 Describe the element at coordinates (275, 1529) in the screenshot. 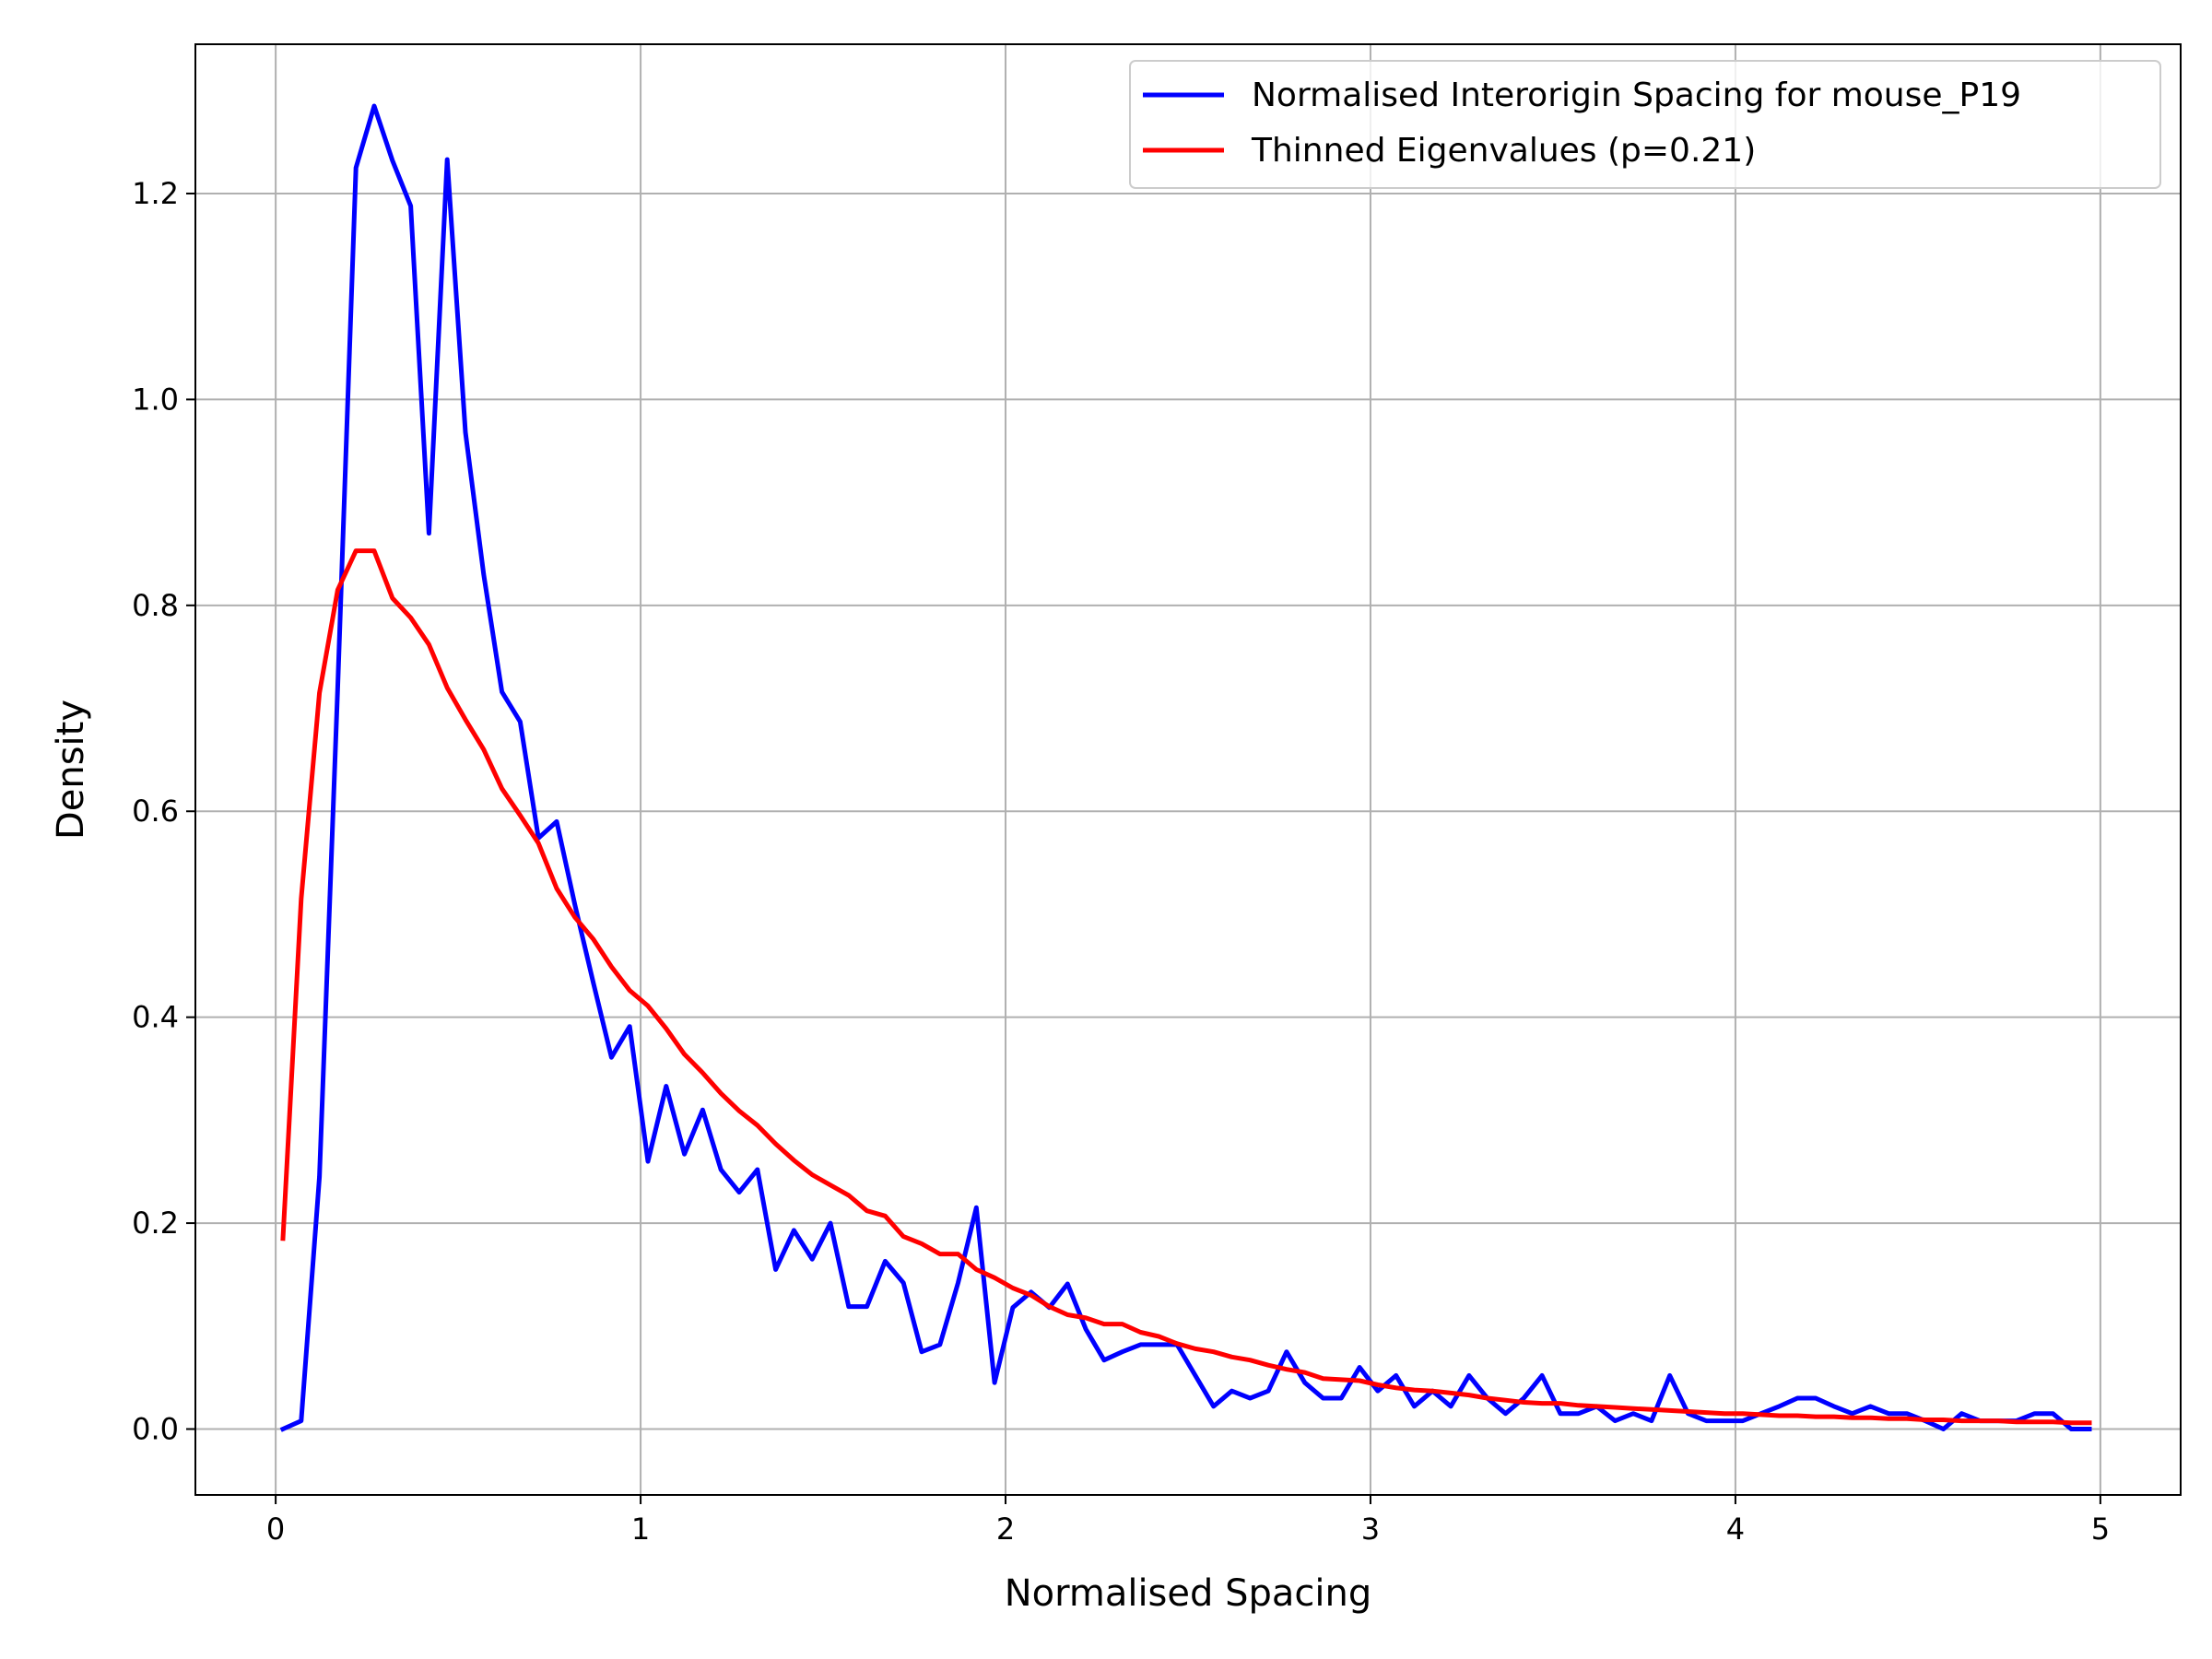

I see `x-tick-label: 0` at that location.